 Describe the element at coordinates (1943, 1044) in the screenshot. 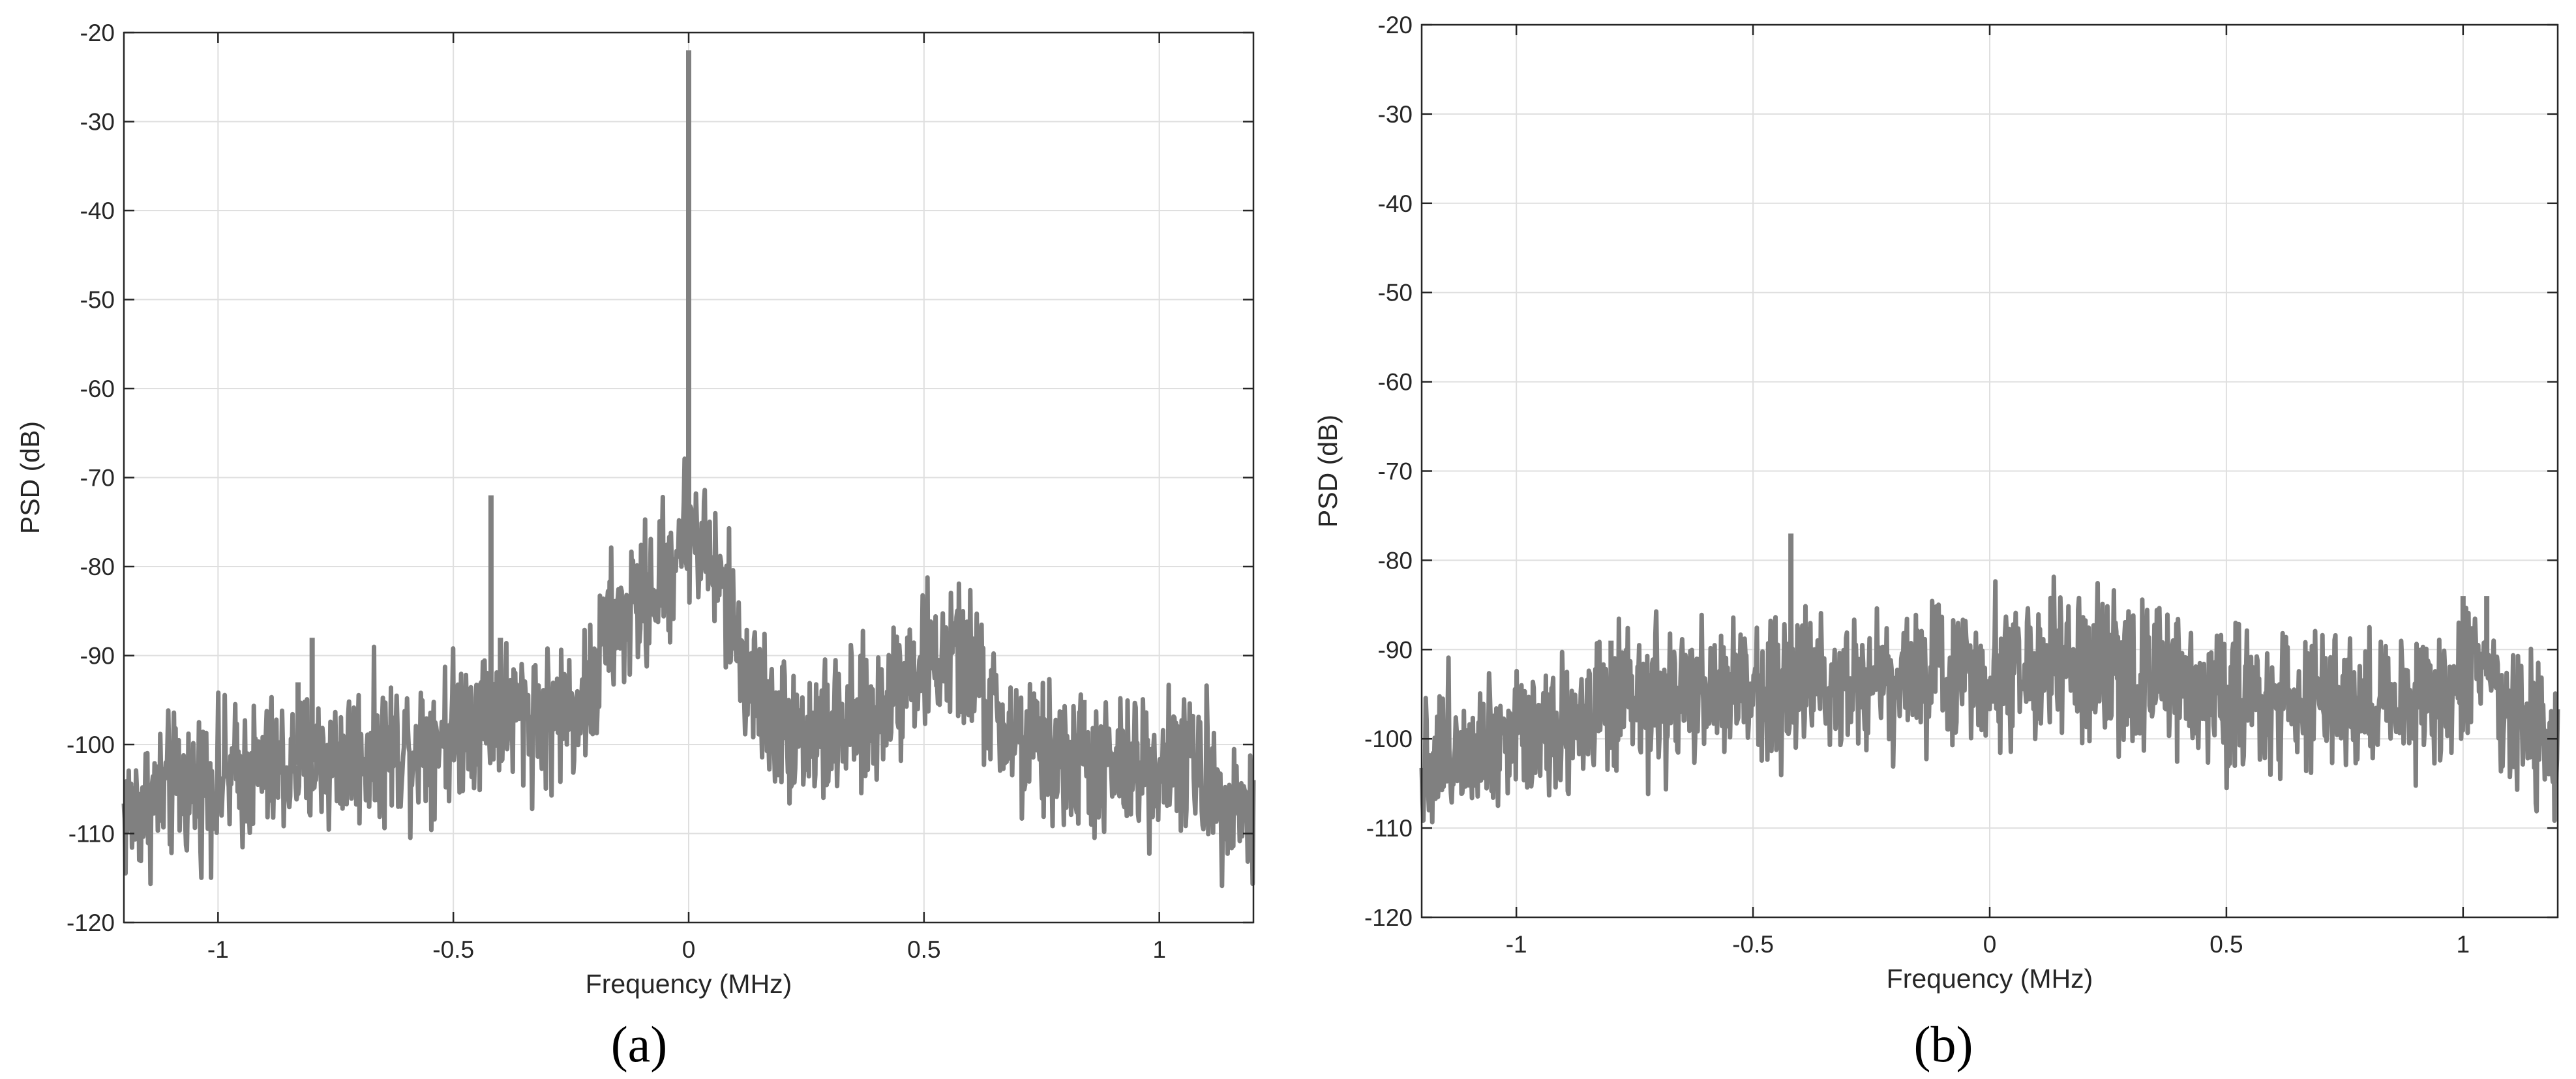

I see `panel-label-b: (b)` at that location.